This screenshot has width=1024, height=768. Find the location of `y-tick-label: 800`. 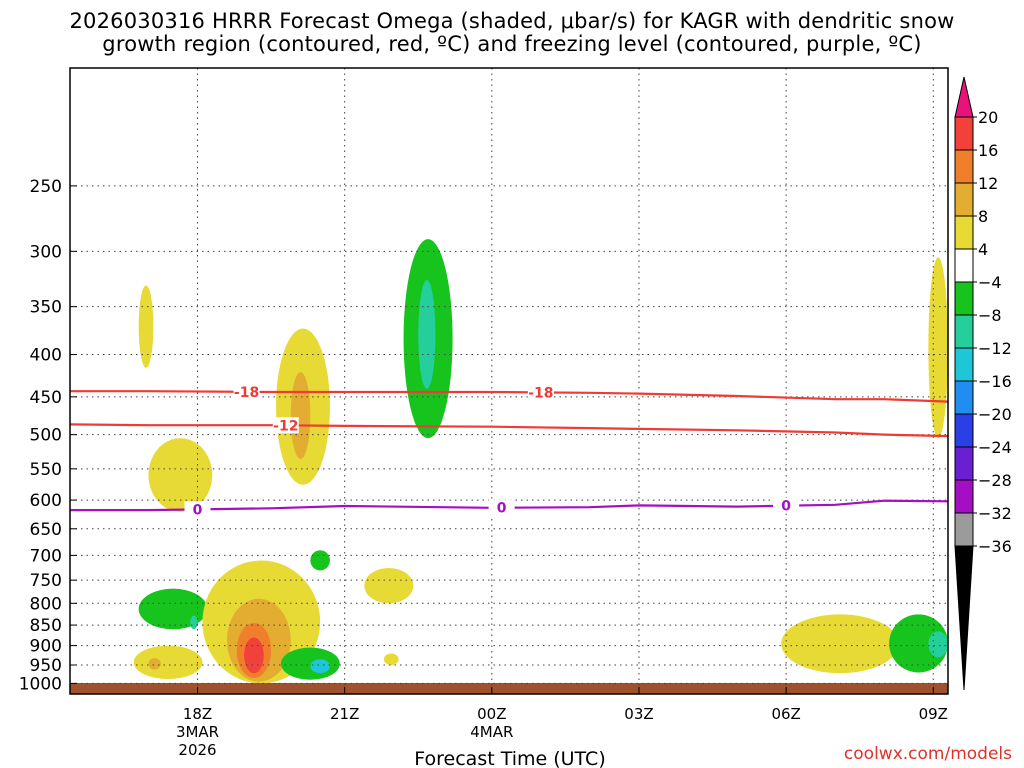

y-tick-label: 800 is located at coordinates (46, 604).